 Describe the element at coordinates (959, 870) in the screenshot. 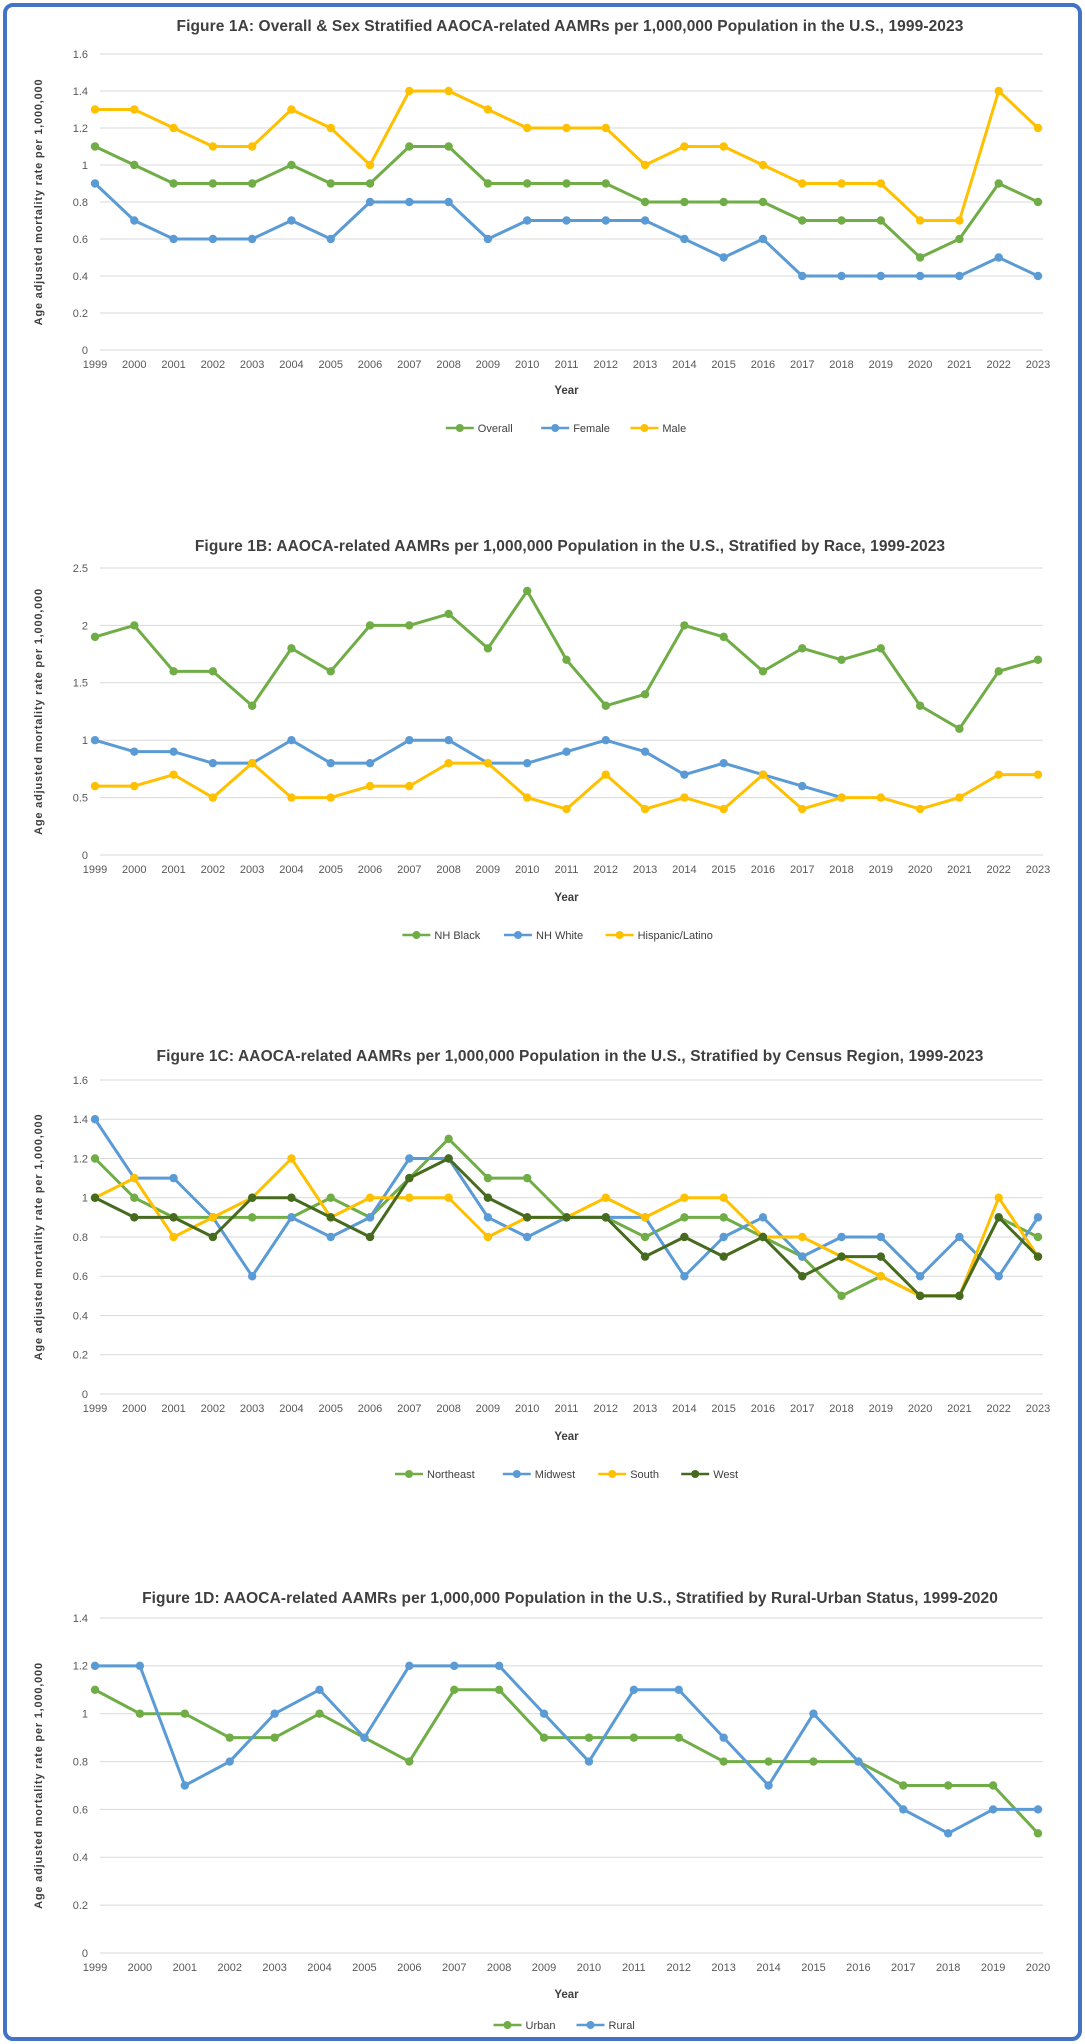

I see `x-tick-label: 2021` at that location.